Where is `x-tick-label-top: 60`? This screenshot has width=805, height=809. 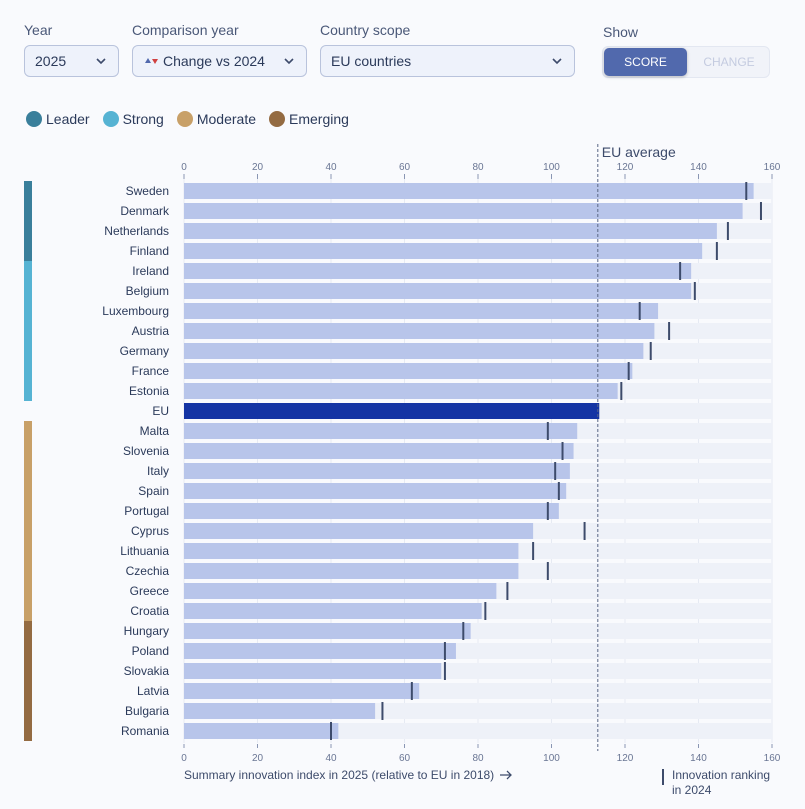 x-tick-label-top: 60 is located at coordinates (405, 167).